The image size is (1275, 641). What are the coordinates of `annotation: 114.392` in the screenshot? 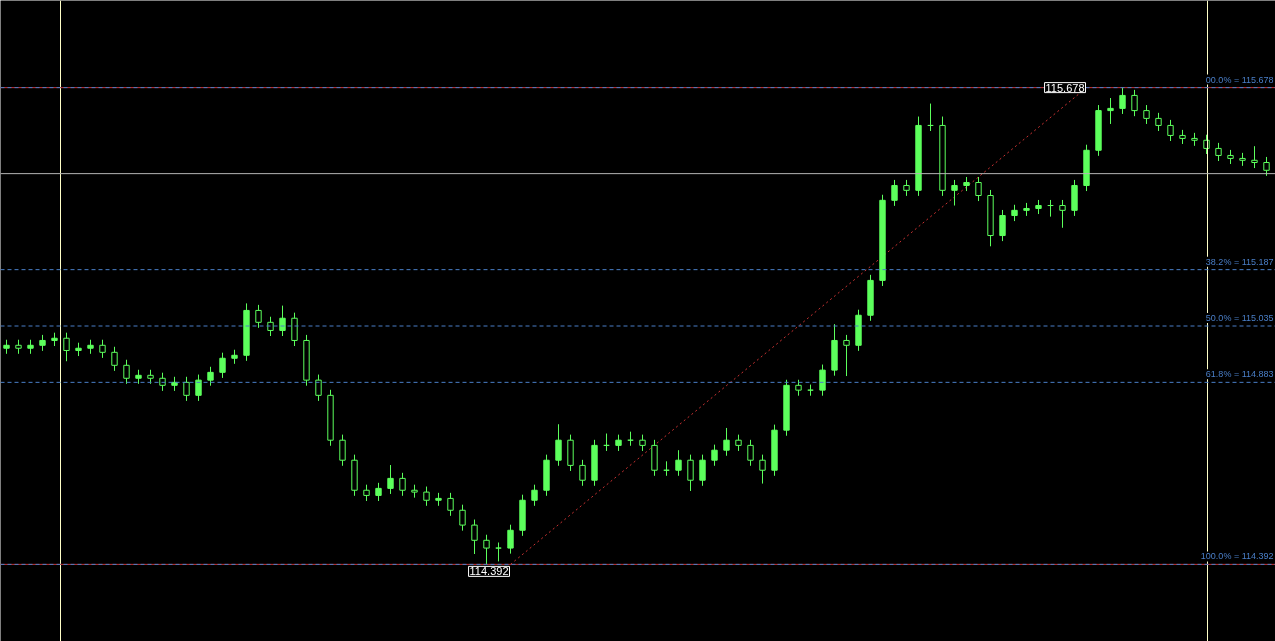 It's located at (489, 571).